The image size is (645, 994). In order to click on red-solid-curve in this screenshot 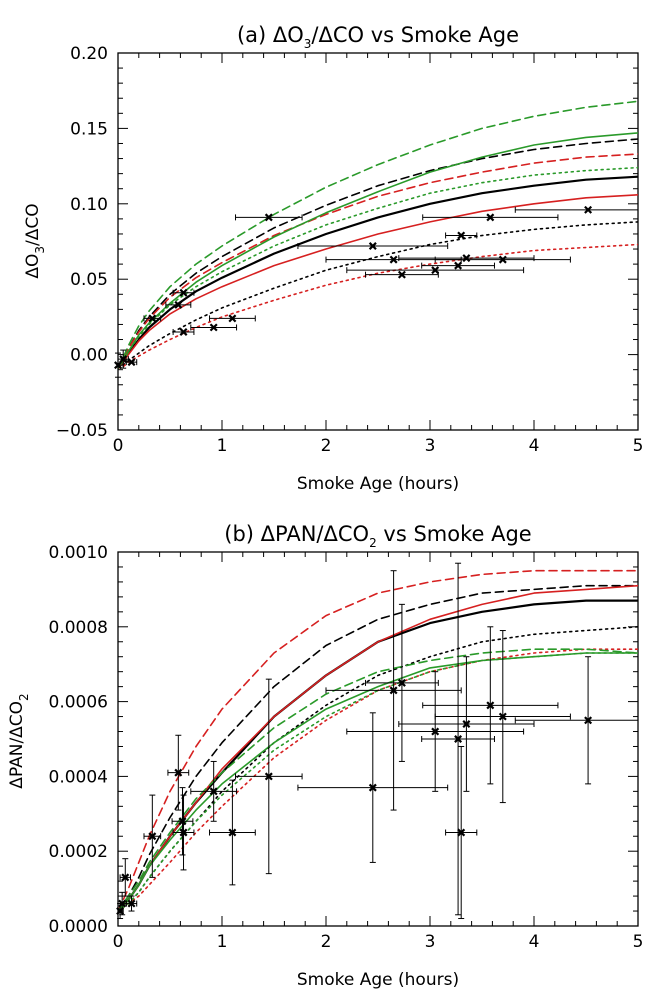, I will do `click(378, 282)`.